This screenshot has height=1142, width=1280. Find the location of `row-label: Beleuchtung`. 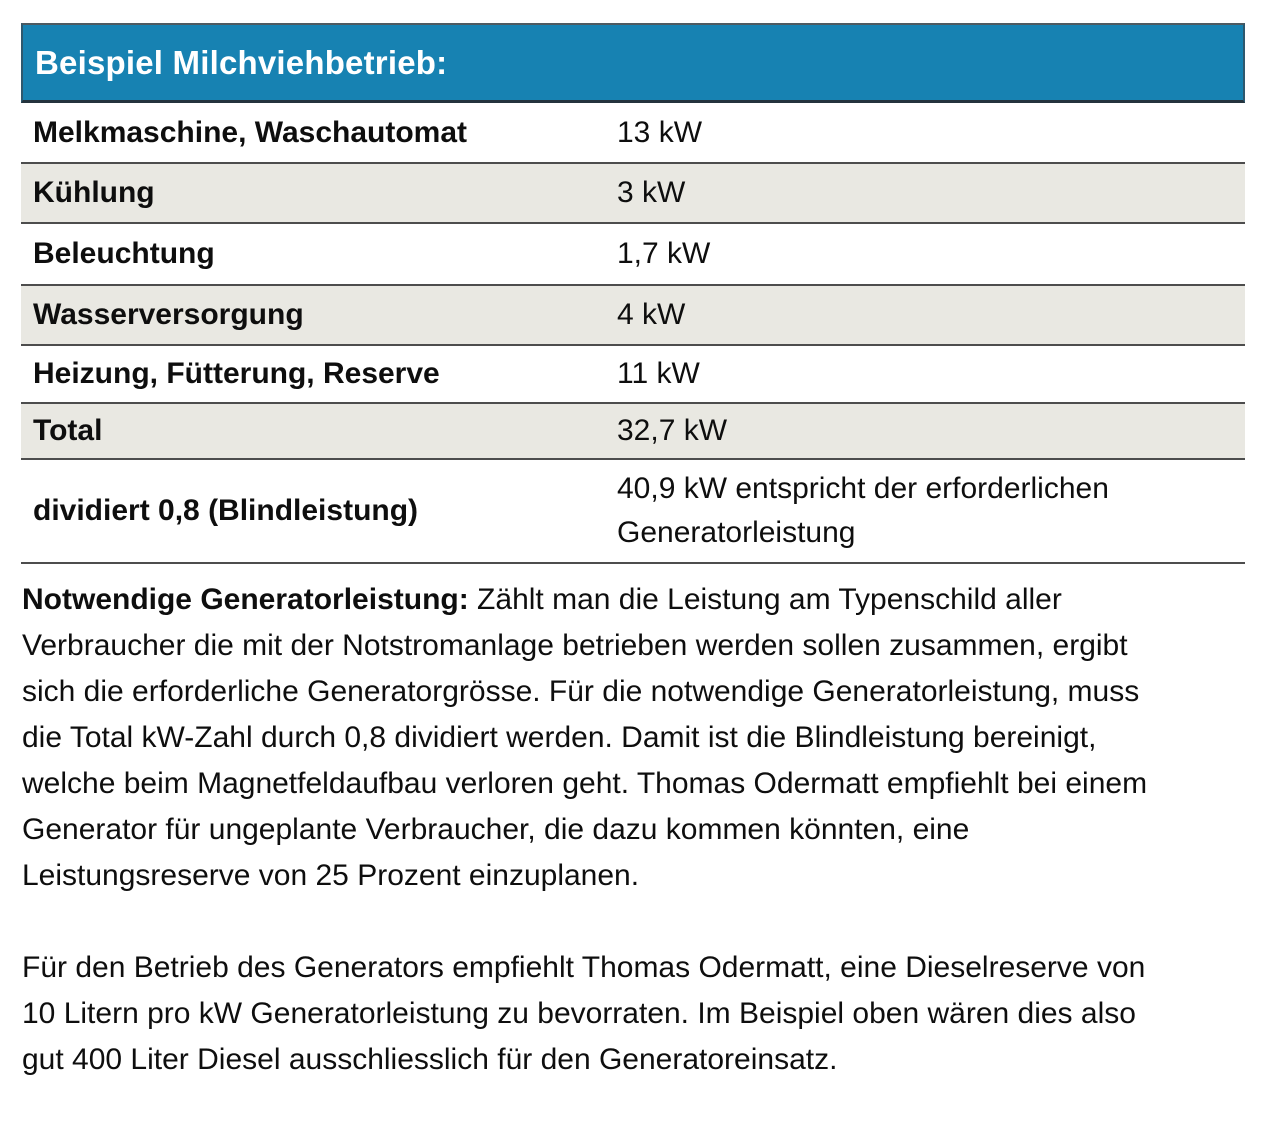

row-label: Beleuchtung is located at coordinates (124, 253).